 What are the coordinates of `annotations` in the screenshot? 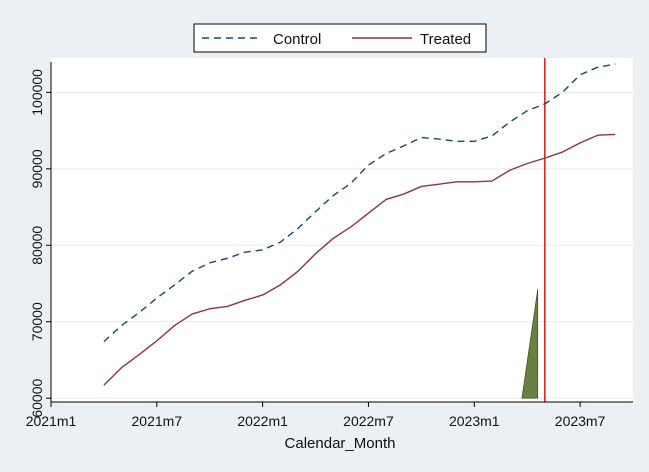 It's located at (533, 230).